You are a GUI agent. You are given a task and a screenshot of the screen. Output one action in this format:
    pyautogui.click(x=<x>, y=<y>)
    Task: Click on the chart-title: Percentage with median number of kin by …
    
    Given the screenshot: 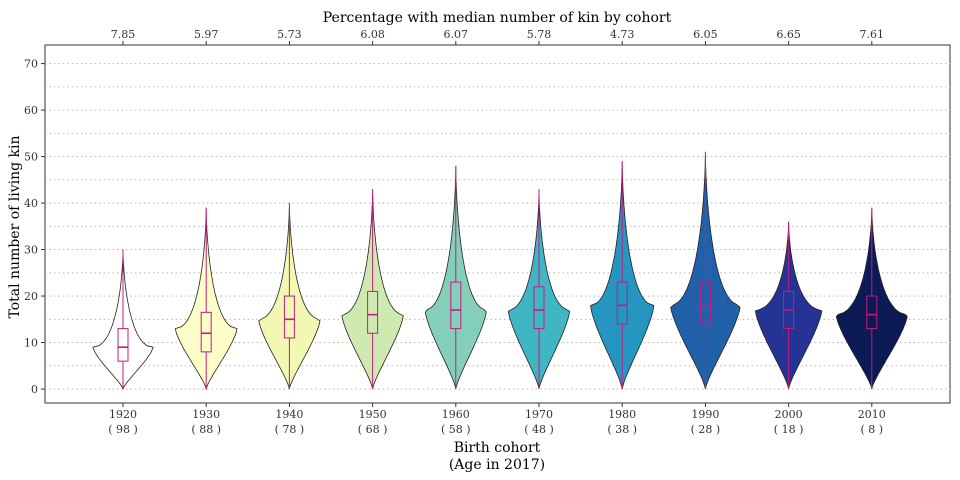 What is the action you would take?
    pyautogui.click(x=497, y=18)
    